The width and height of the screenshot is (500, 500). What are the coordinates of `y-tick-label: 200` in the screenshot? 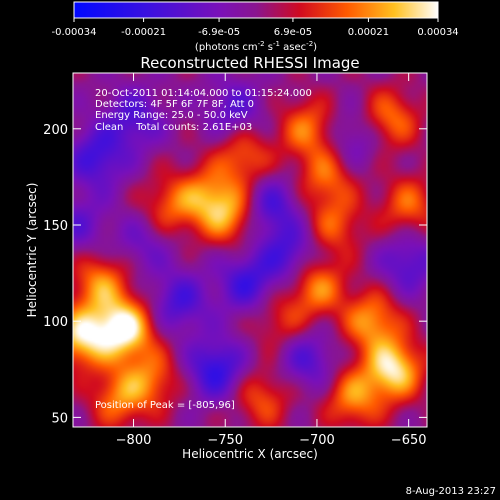 It's located at (55, 130).